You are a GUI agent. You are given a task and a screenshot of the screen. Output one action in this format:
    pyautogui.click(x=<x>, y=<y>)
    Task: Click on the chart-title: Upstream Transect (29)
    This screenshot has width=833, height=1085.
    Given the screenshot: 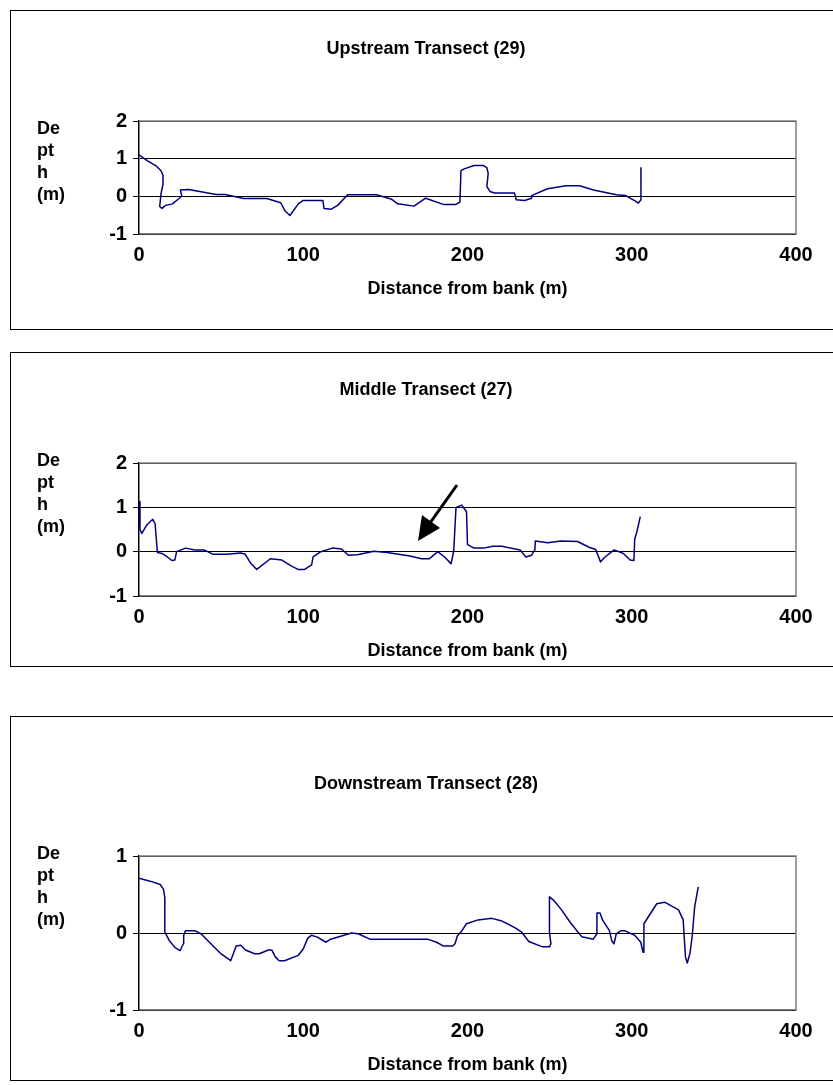 What is the action you would take?
    pyautogui.click(x=426, y=48)
    